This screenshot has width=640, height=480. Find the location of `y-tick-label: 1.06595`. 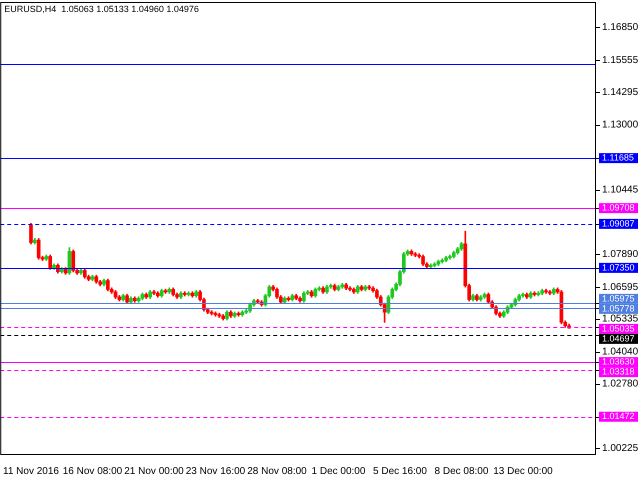

y-tick-label: 1.06595 is located at coordinates (620, 287).